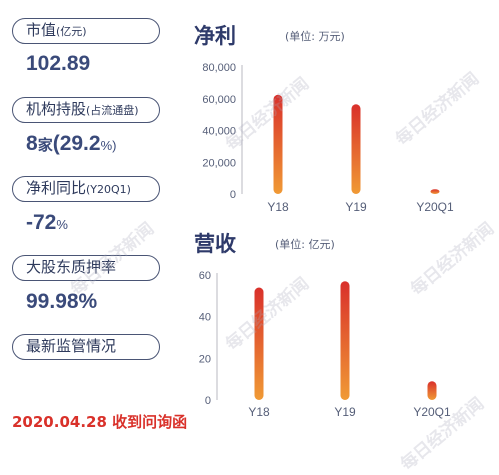 This screenshot has width=499, height=475. What do you see at coordinates (45, 145) in the screenshot?
I see `metric-value-unit: 家` at bounding box center [45, 145].